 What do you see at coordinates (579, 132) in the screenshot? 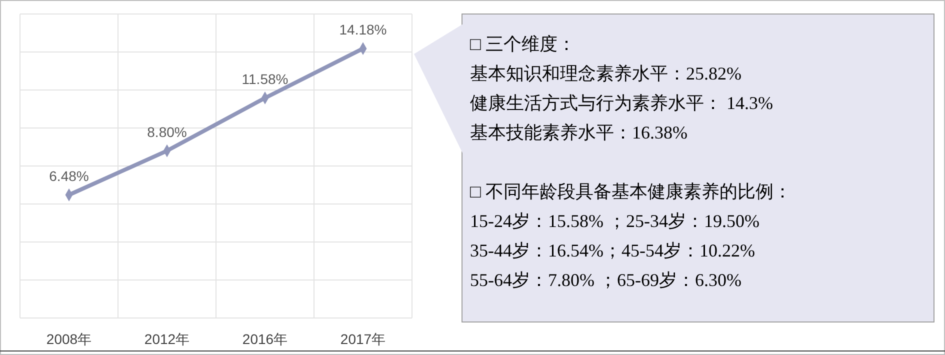
I see `text: 基本技能素养水平：16.38%` at bounding box center [579, 132].